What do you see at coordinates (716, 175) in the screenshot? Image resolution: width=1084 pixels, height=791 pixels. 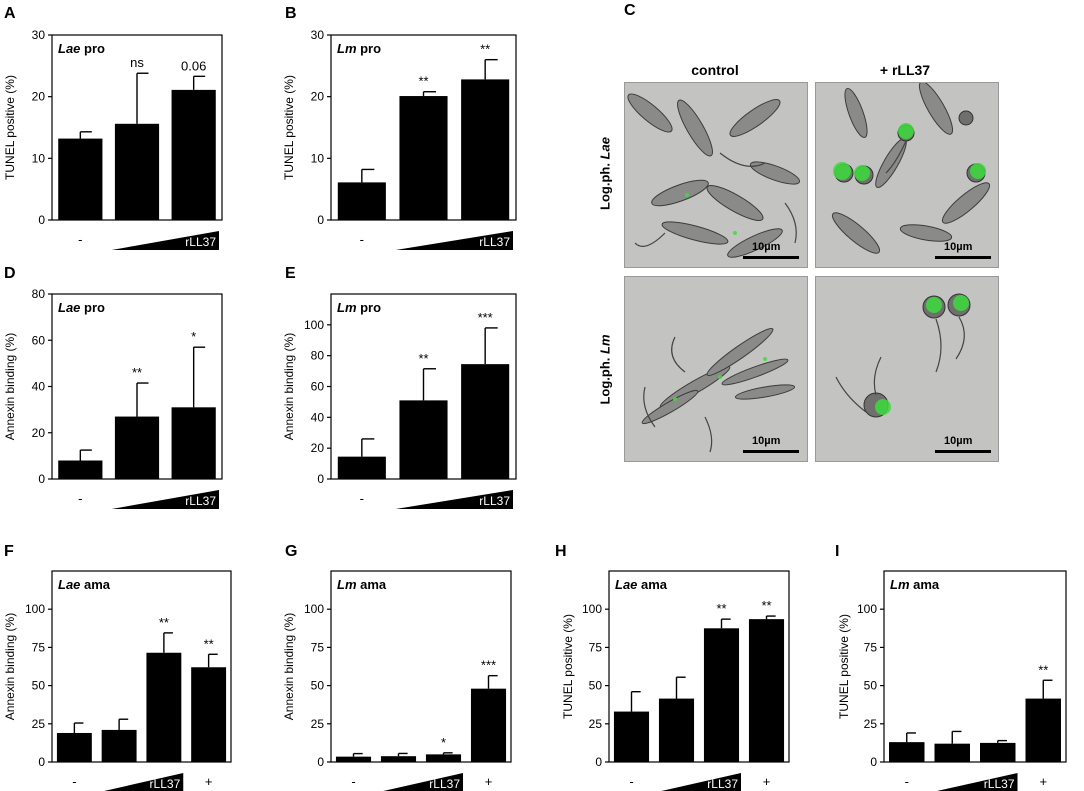 I see `micrograph-lae-control` at bounding box center [716, 175].